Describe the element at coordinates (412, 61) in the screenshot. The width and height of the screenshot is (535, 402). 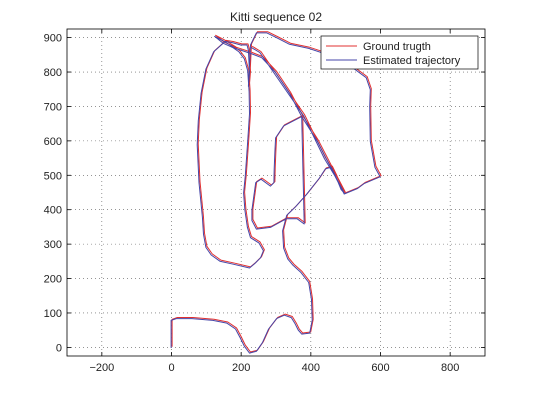
I see `legend-label: Estimated trajectory` at that location.